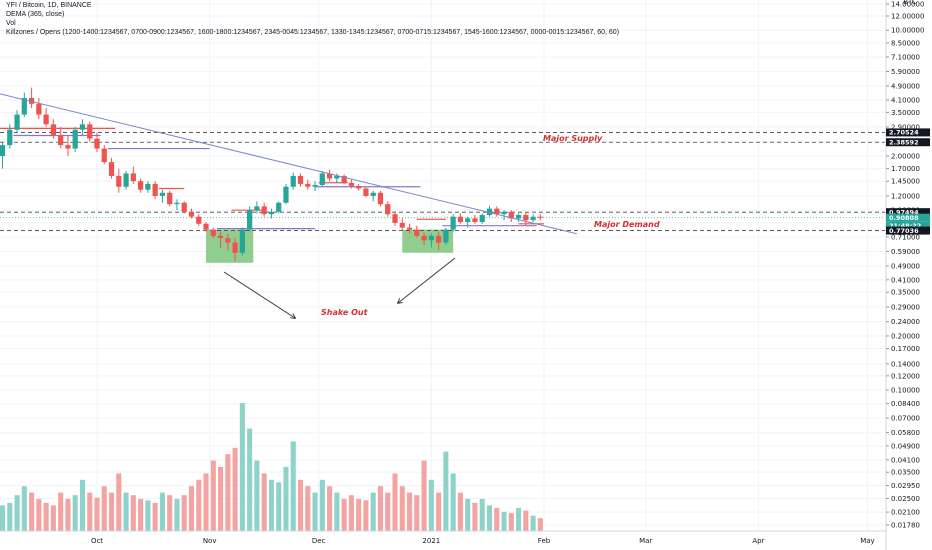 The image size is (932, 550). Describe the element at coordinates (904, 218) in the screenshot. I see `price-tag-label: 0.90808` at that location.